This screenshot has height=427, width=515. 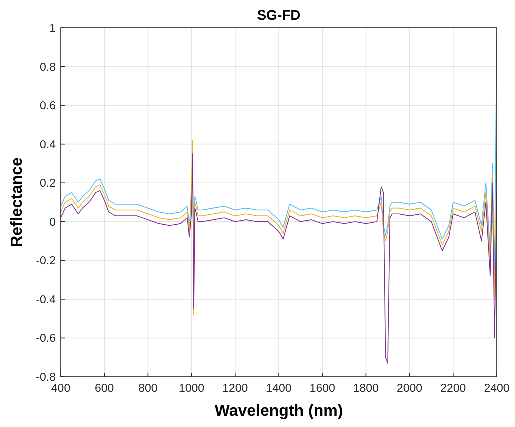 I want to click on x-tick-label: 1600, so click(x=323, y=389).